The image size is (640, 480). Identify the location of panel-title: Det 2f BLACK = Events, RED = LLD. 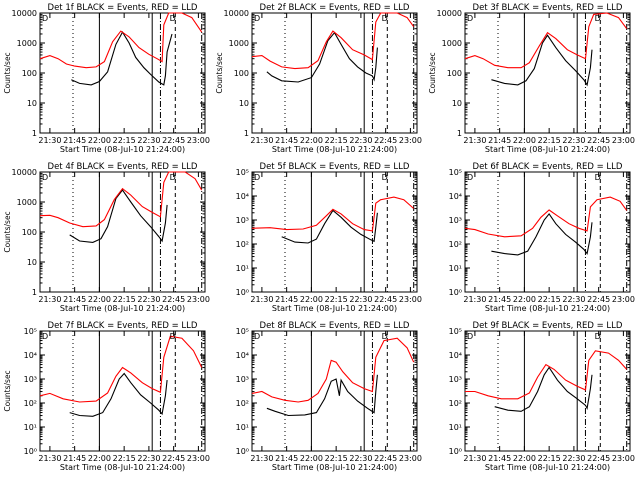
(335, 8).